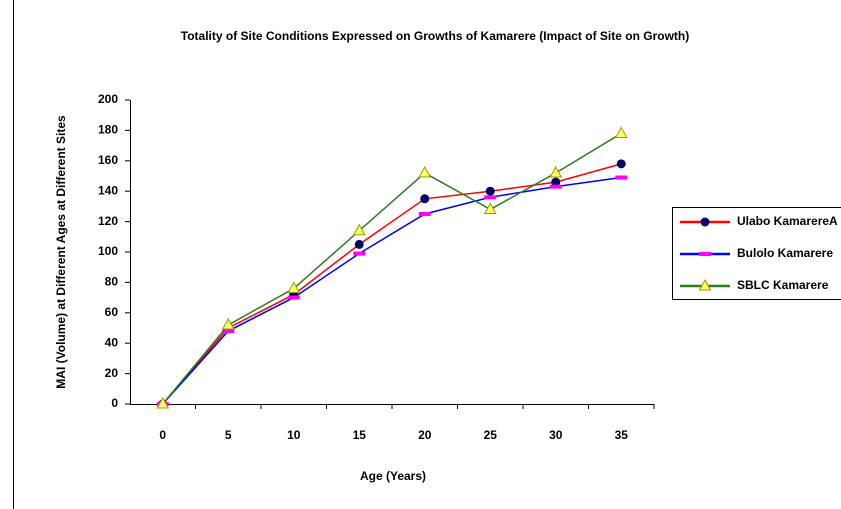 The height and width of the screenshot is (509, 841). I want to click on y-tick-label: 40, so click(112, 342).